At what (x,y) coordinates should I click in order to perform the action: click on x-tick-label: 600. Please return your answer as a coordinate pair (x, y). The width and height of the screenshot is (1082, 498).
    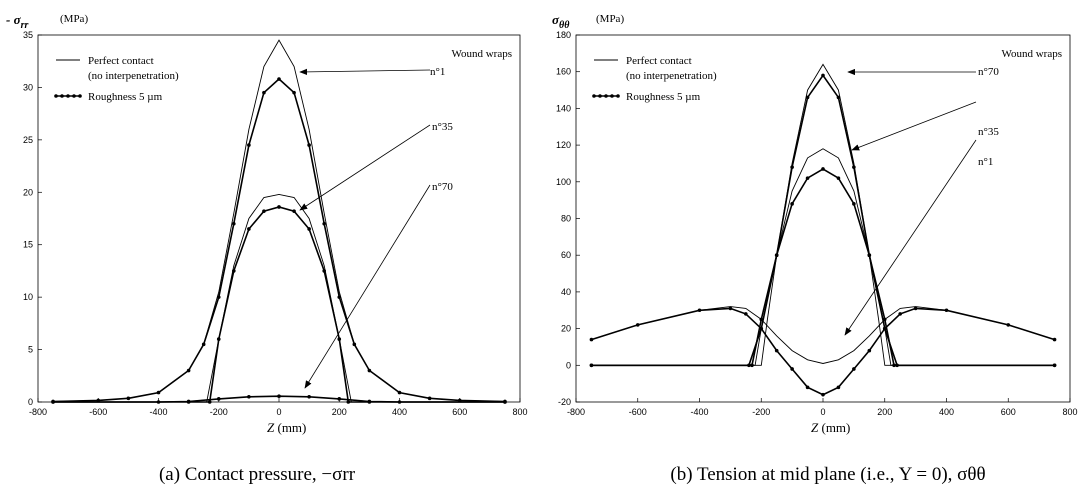
    Looking at the image, I should click on (1008, 412).